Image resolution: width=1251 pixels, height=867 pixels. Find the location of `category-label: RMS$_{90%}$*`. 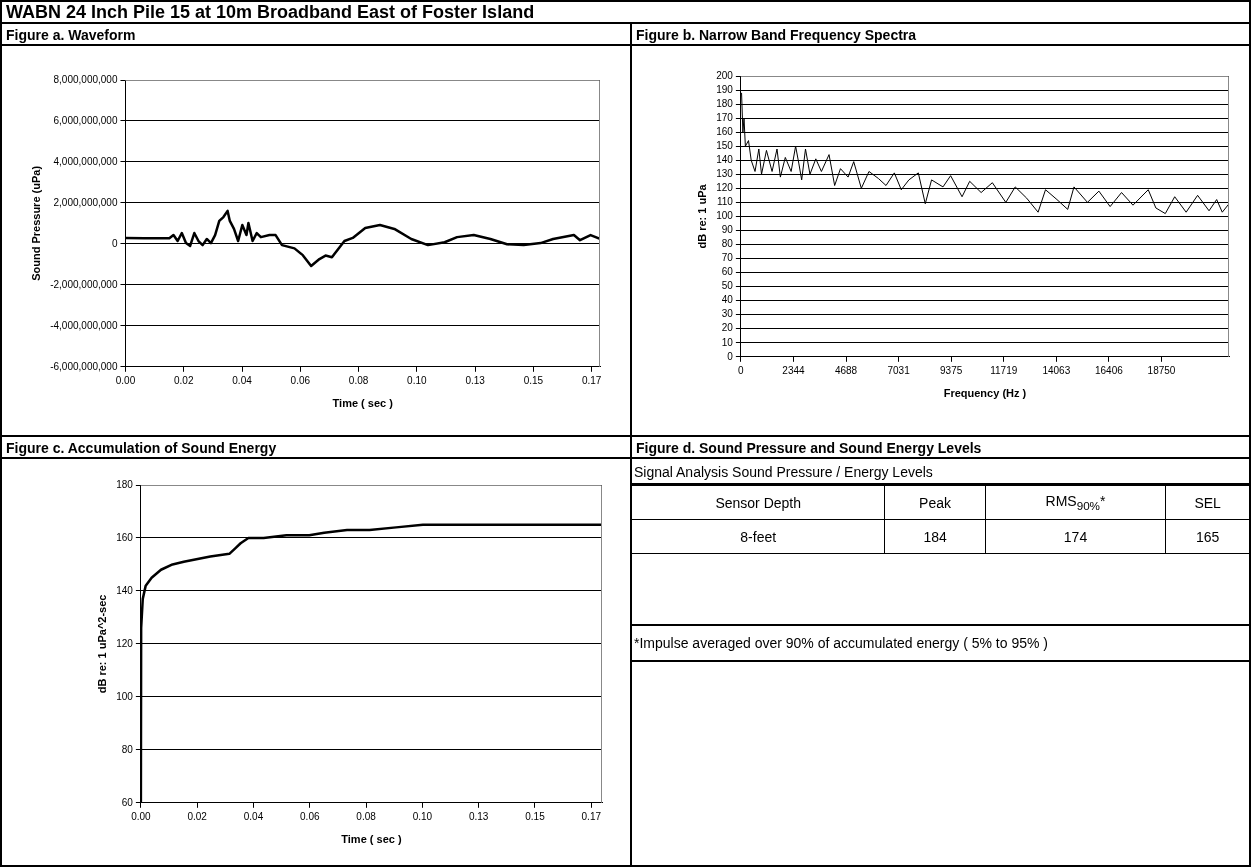

category-label: RMS$_{90%}$* is located at coordinates (1075, 502).